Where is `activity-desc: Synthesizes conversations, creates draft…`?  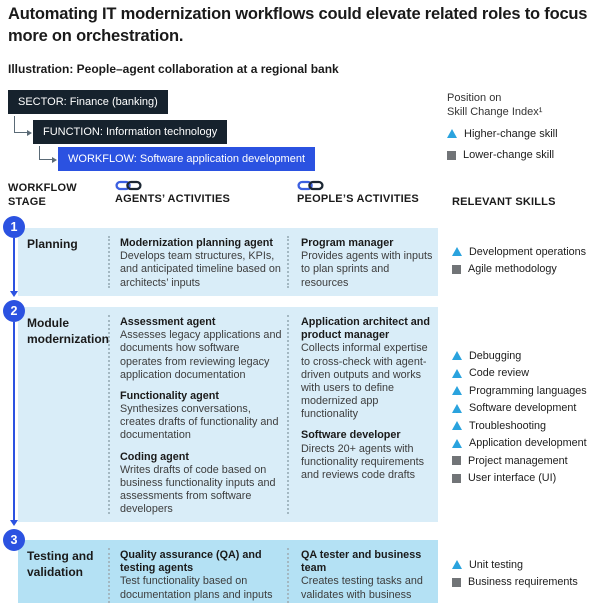 activity-desc: Synthesizes conversations, creates draft… is located at coordinates (199, 422).